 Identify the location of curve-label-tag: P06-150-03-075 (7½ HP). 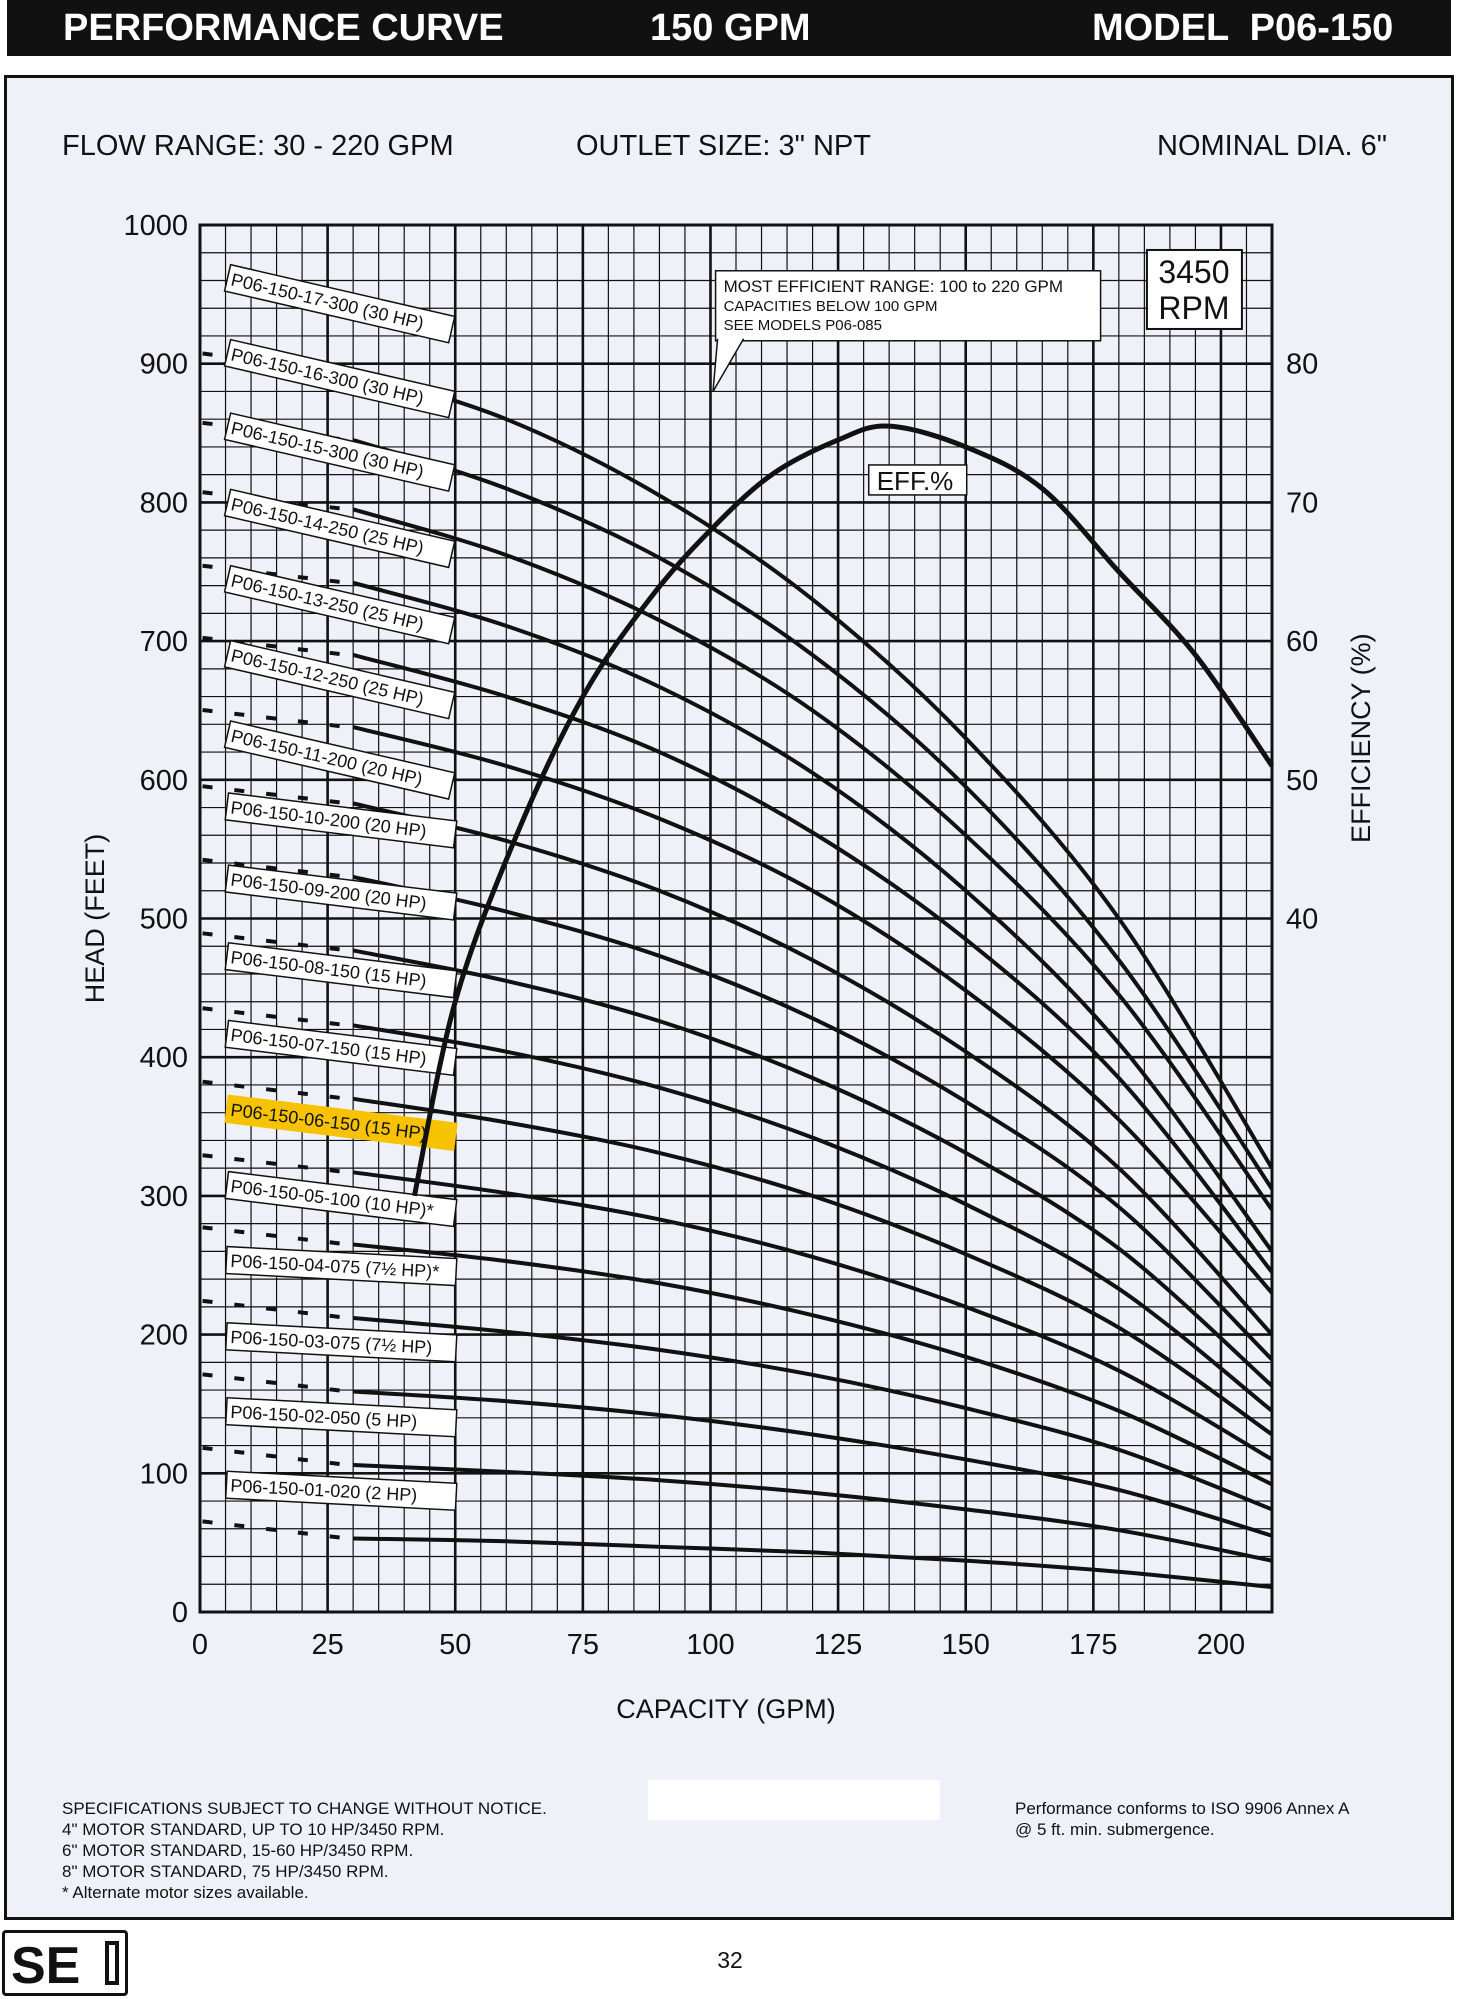
(341, 1342).